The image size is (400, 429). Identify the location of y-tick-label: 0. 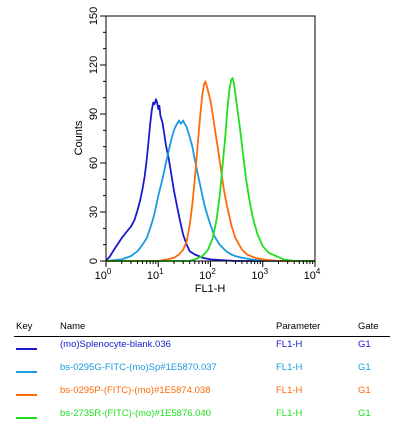
(94, 261).